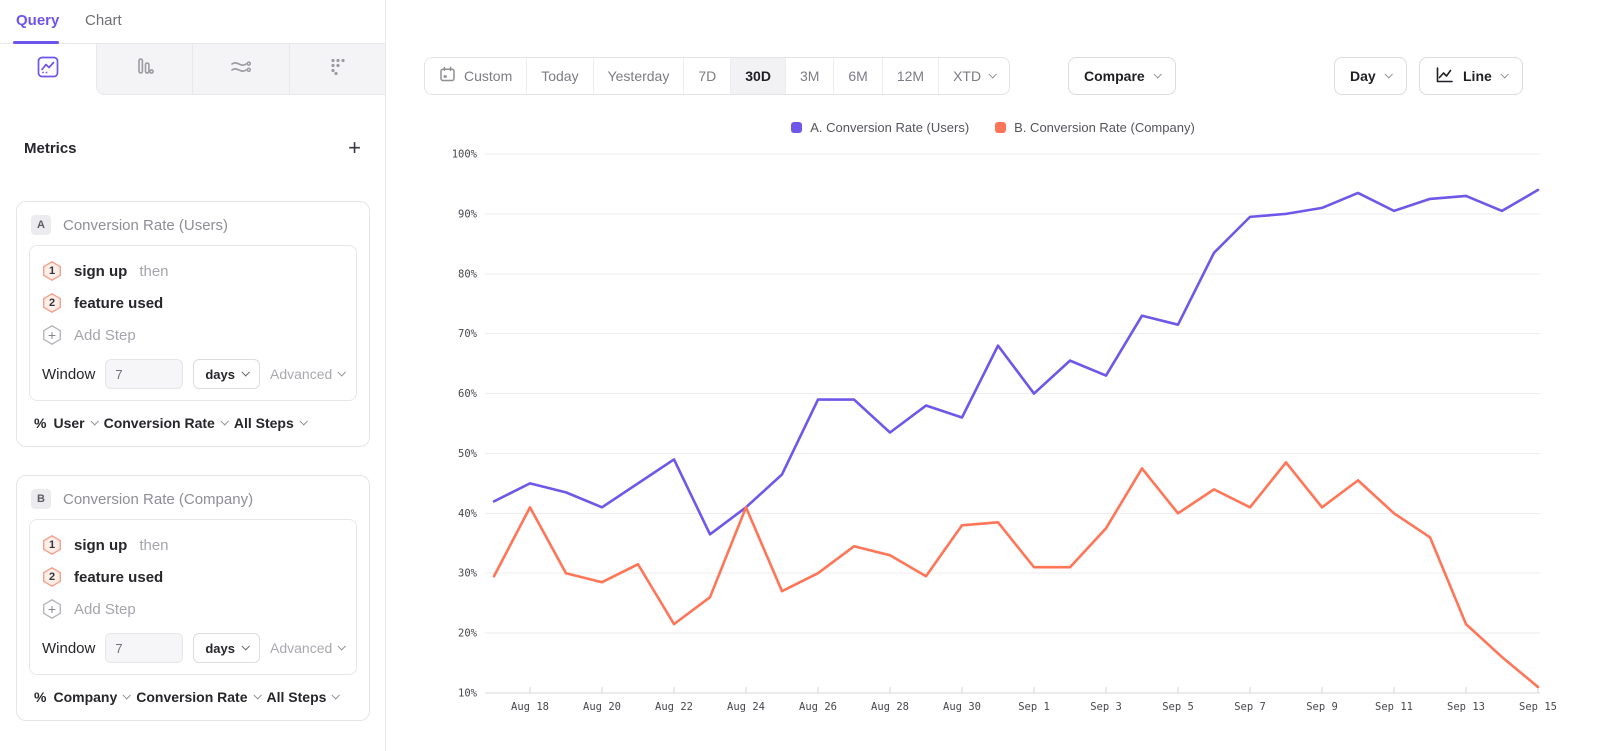  What do you see at coordinates (1444, 76) in the screenshot?
I see `line-chart-icon` at bounding box center [1444, 76].